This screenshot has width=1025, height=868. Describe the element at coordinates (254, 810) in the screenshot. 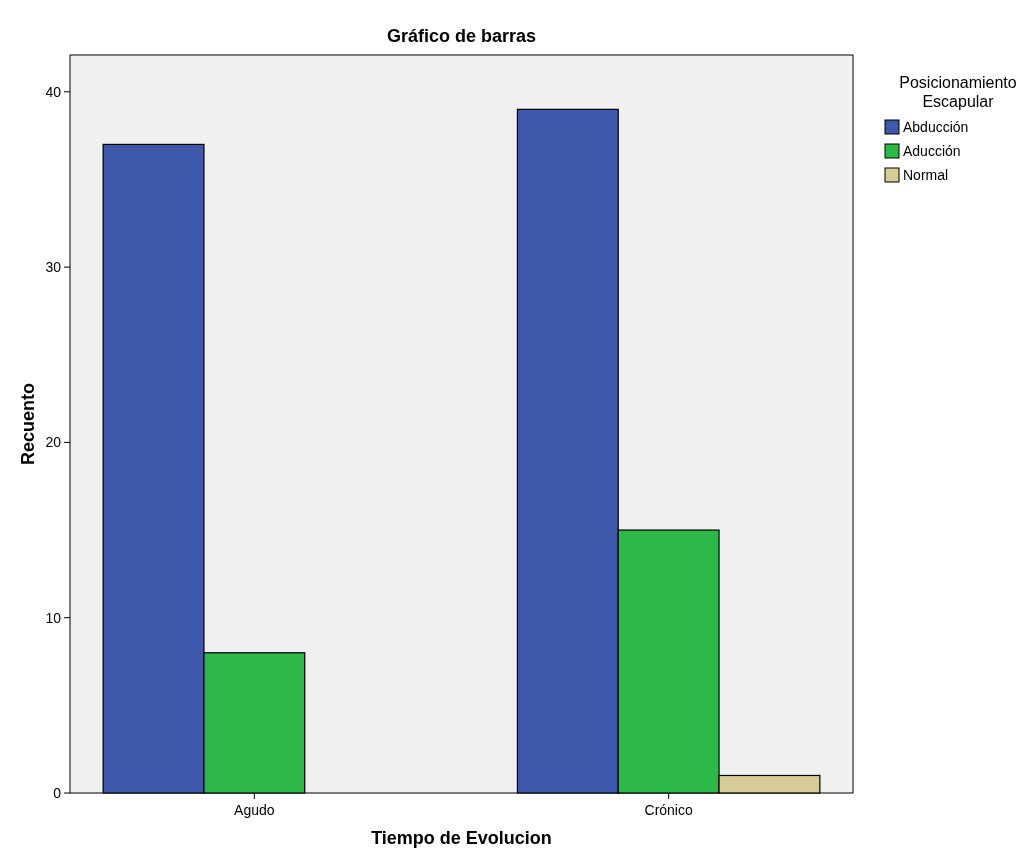

I see `x-tick-label: Agudo` at that location.